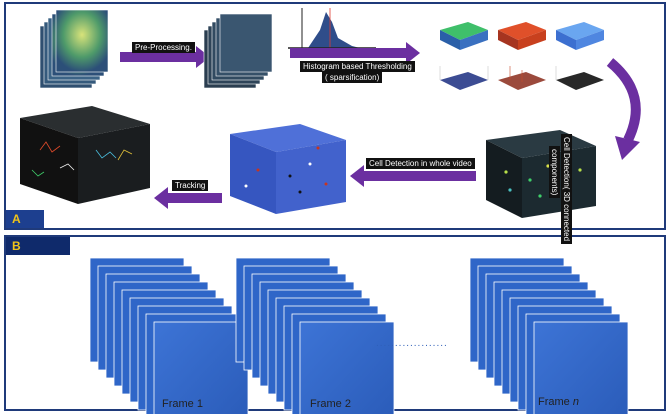 The image size is (672, 414). What do you see at coordinates (190, 185) in the screenshot?
I see `label-tracking: Tracking` at bounding box center [190, 185].